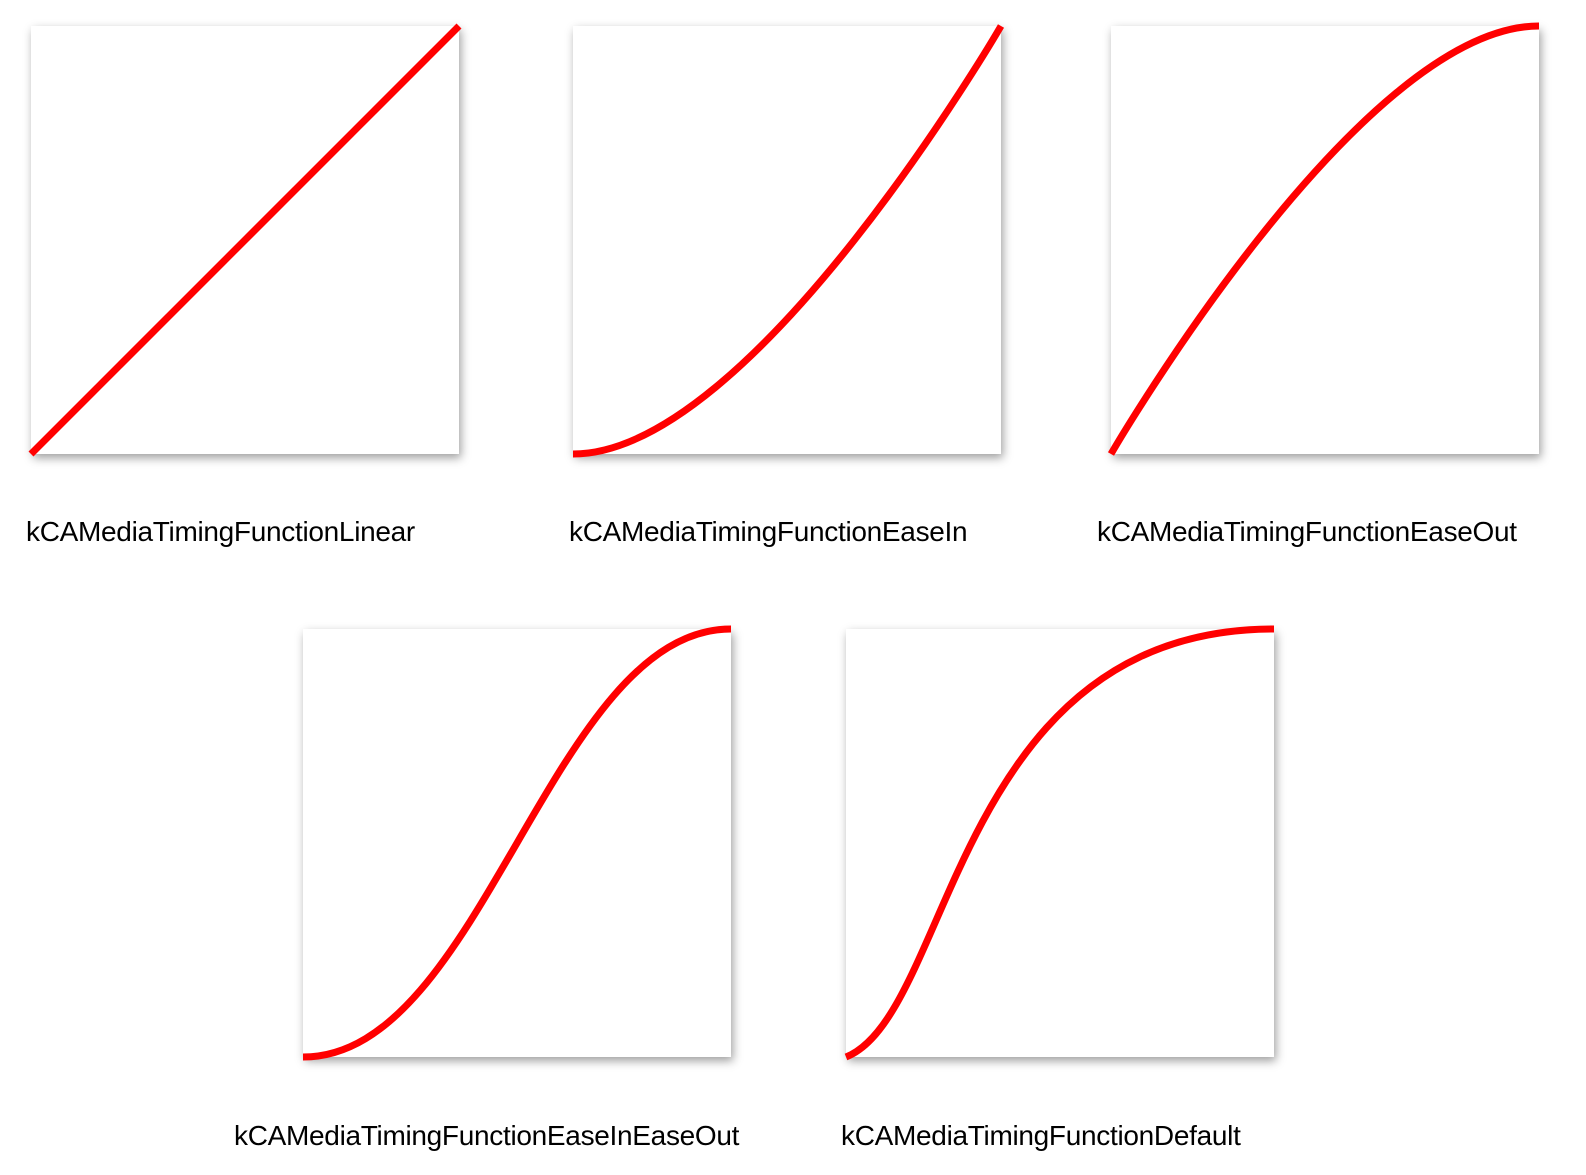 This screenshot has height=1175, width=1586. I want to click on timing-curve-linear, so click(245, 240).